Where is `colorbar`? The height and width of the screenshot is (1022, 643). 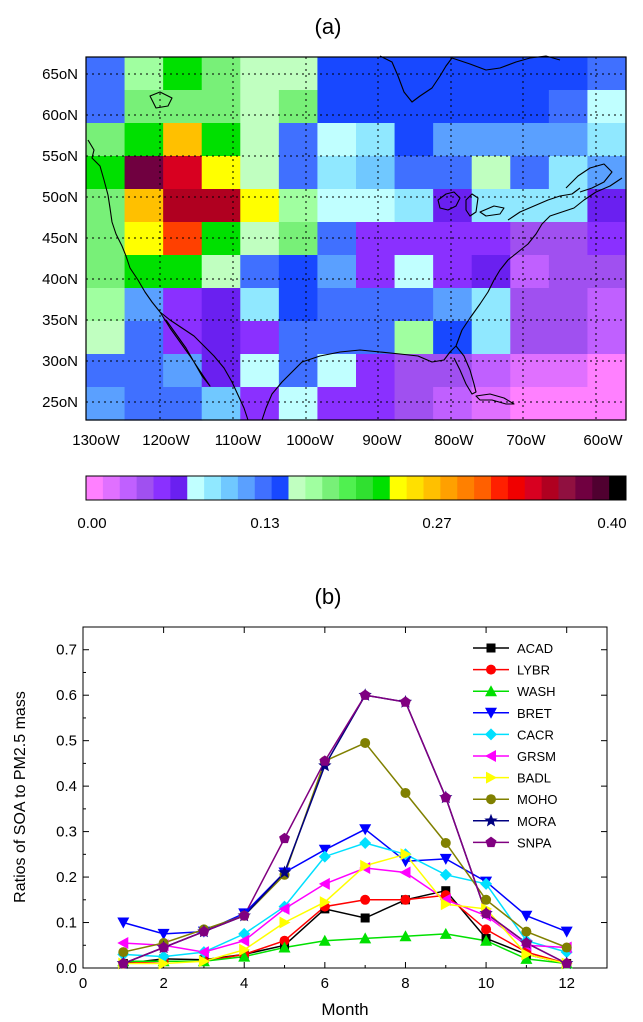 colorbar is located at coordinates (356, 488).